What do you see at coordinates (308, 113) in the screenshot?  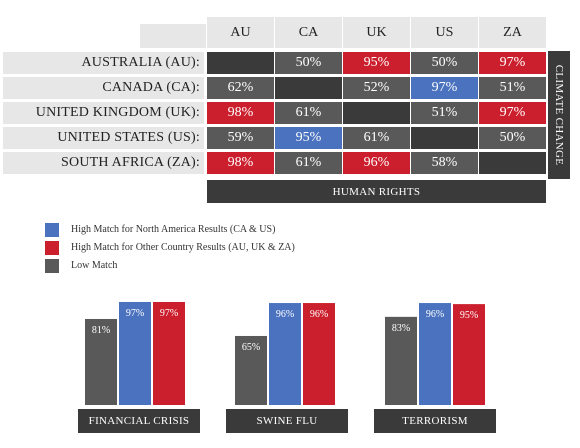 I see `matrix-cell-uk-ca: 61%` at bounding box center [308, 113].